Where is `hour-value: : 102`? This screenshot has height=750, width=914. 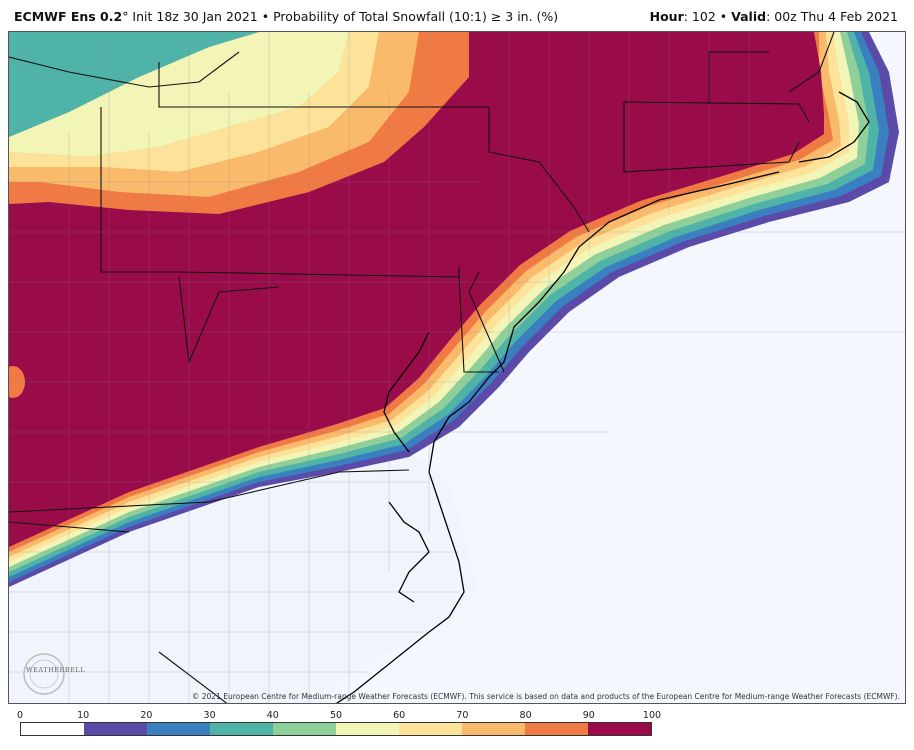
hour-value: : 102 is located at coordinates (699, 16).